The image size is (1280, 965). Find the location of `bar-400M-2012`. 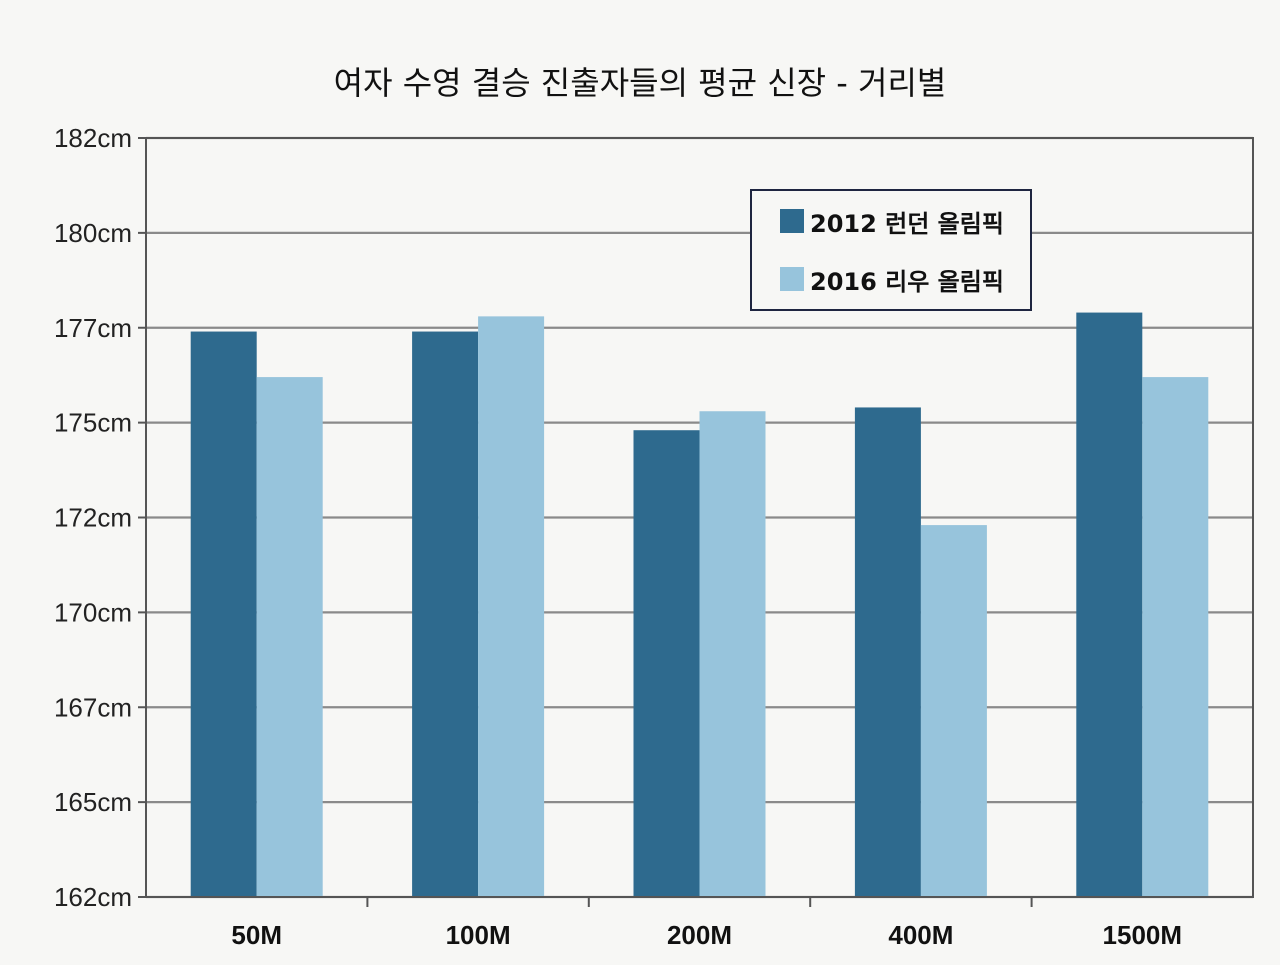

bar-400M-2012 is located at coordinates (887, 652).